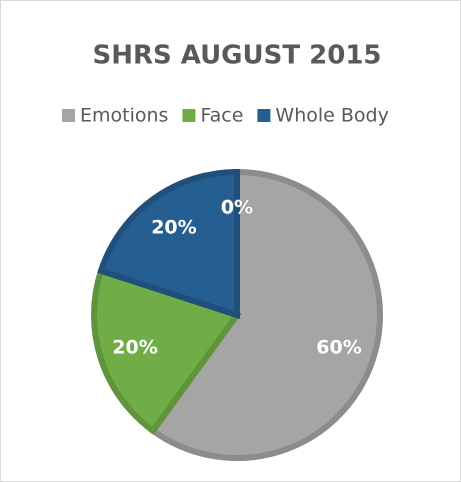 The width and height of the screenshot is (461, 482). Describe the element at coordinates (236, 56) in the screenshot. I see `chart-title: SHRS AUGUST 2015` at that location.